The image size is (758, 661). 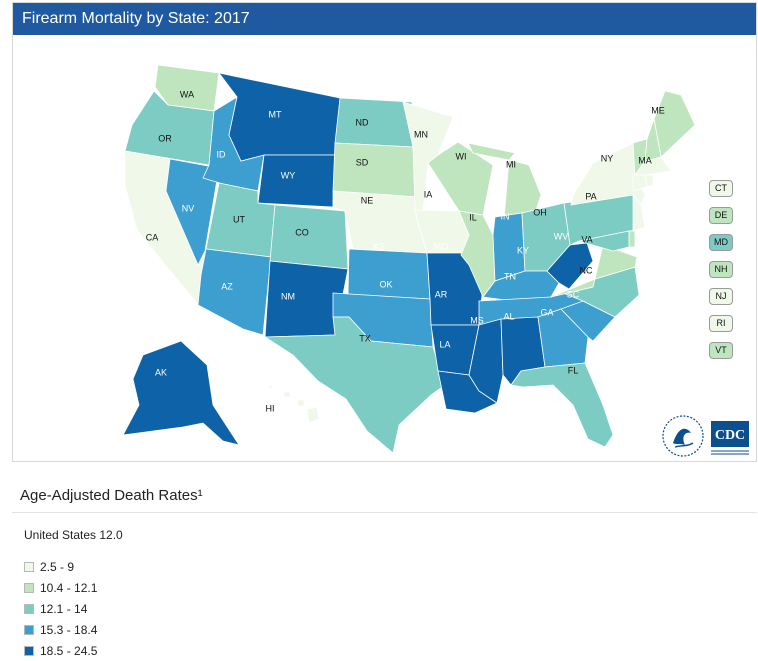 I want to click on state-label-mn: MN, so click(x=421, y=134).